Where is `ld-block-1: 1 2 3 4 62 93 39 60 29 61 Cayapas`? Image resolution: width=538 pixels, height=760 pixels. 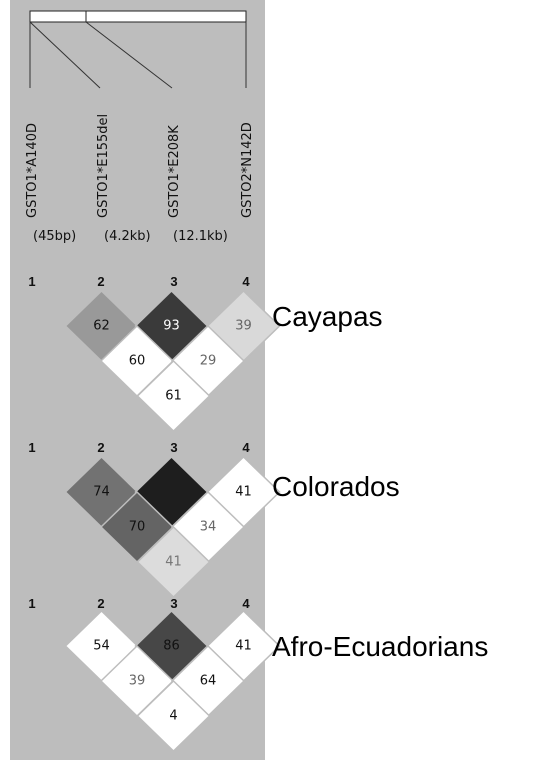 ld-block-1: 1 2 3 4 62 93 39 60 29 61 Cayapas is located at coordinates (205, 353).